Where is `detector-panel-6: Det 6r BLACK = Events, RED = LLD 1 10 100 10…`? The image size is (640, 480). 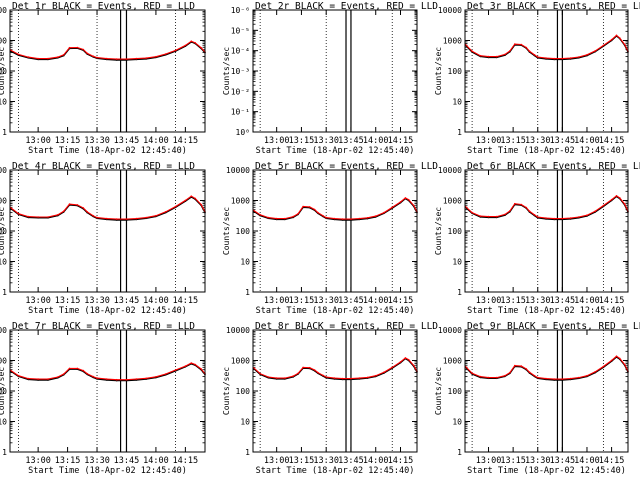 detector-panel-6: Det 6r BLACK = Events, RED = LLD 1 10 100 10… is located at coordinates (537, 238).